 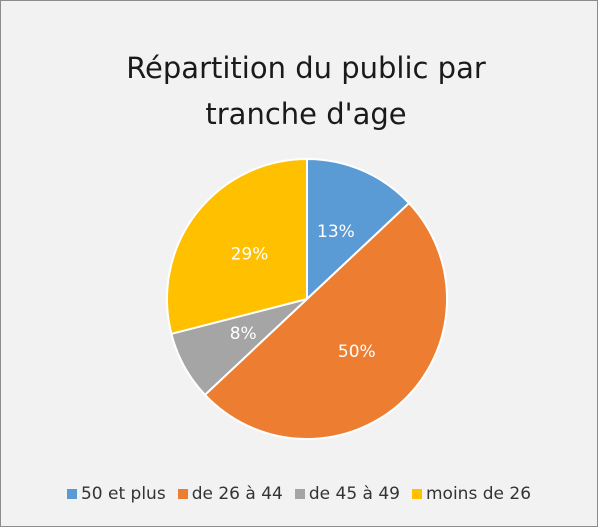 I want to click on data-label: 13%, so click(x=336, y=232).